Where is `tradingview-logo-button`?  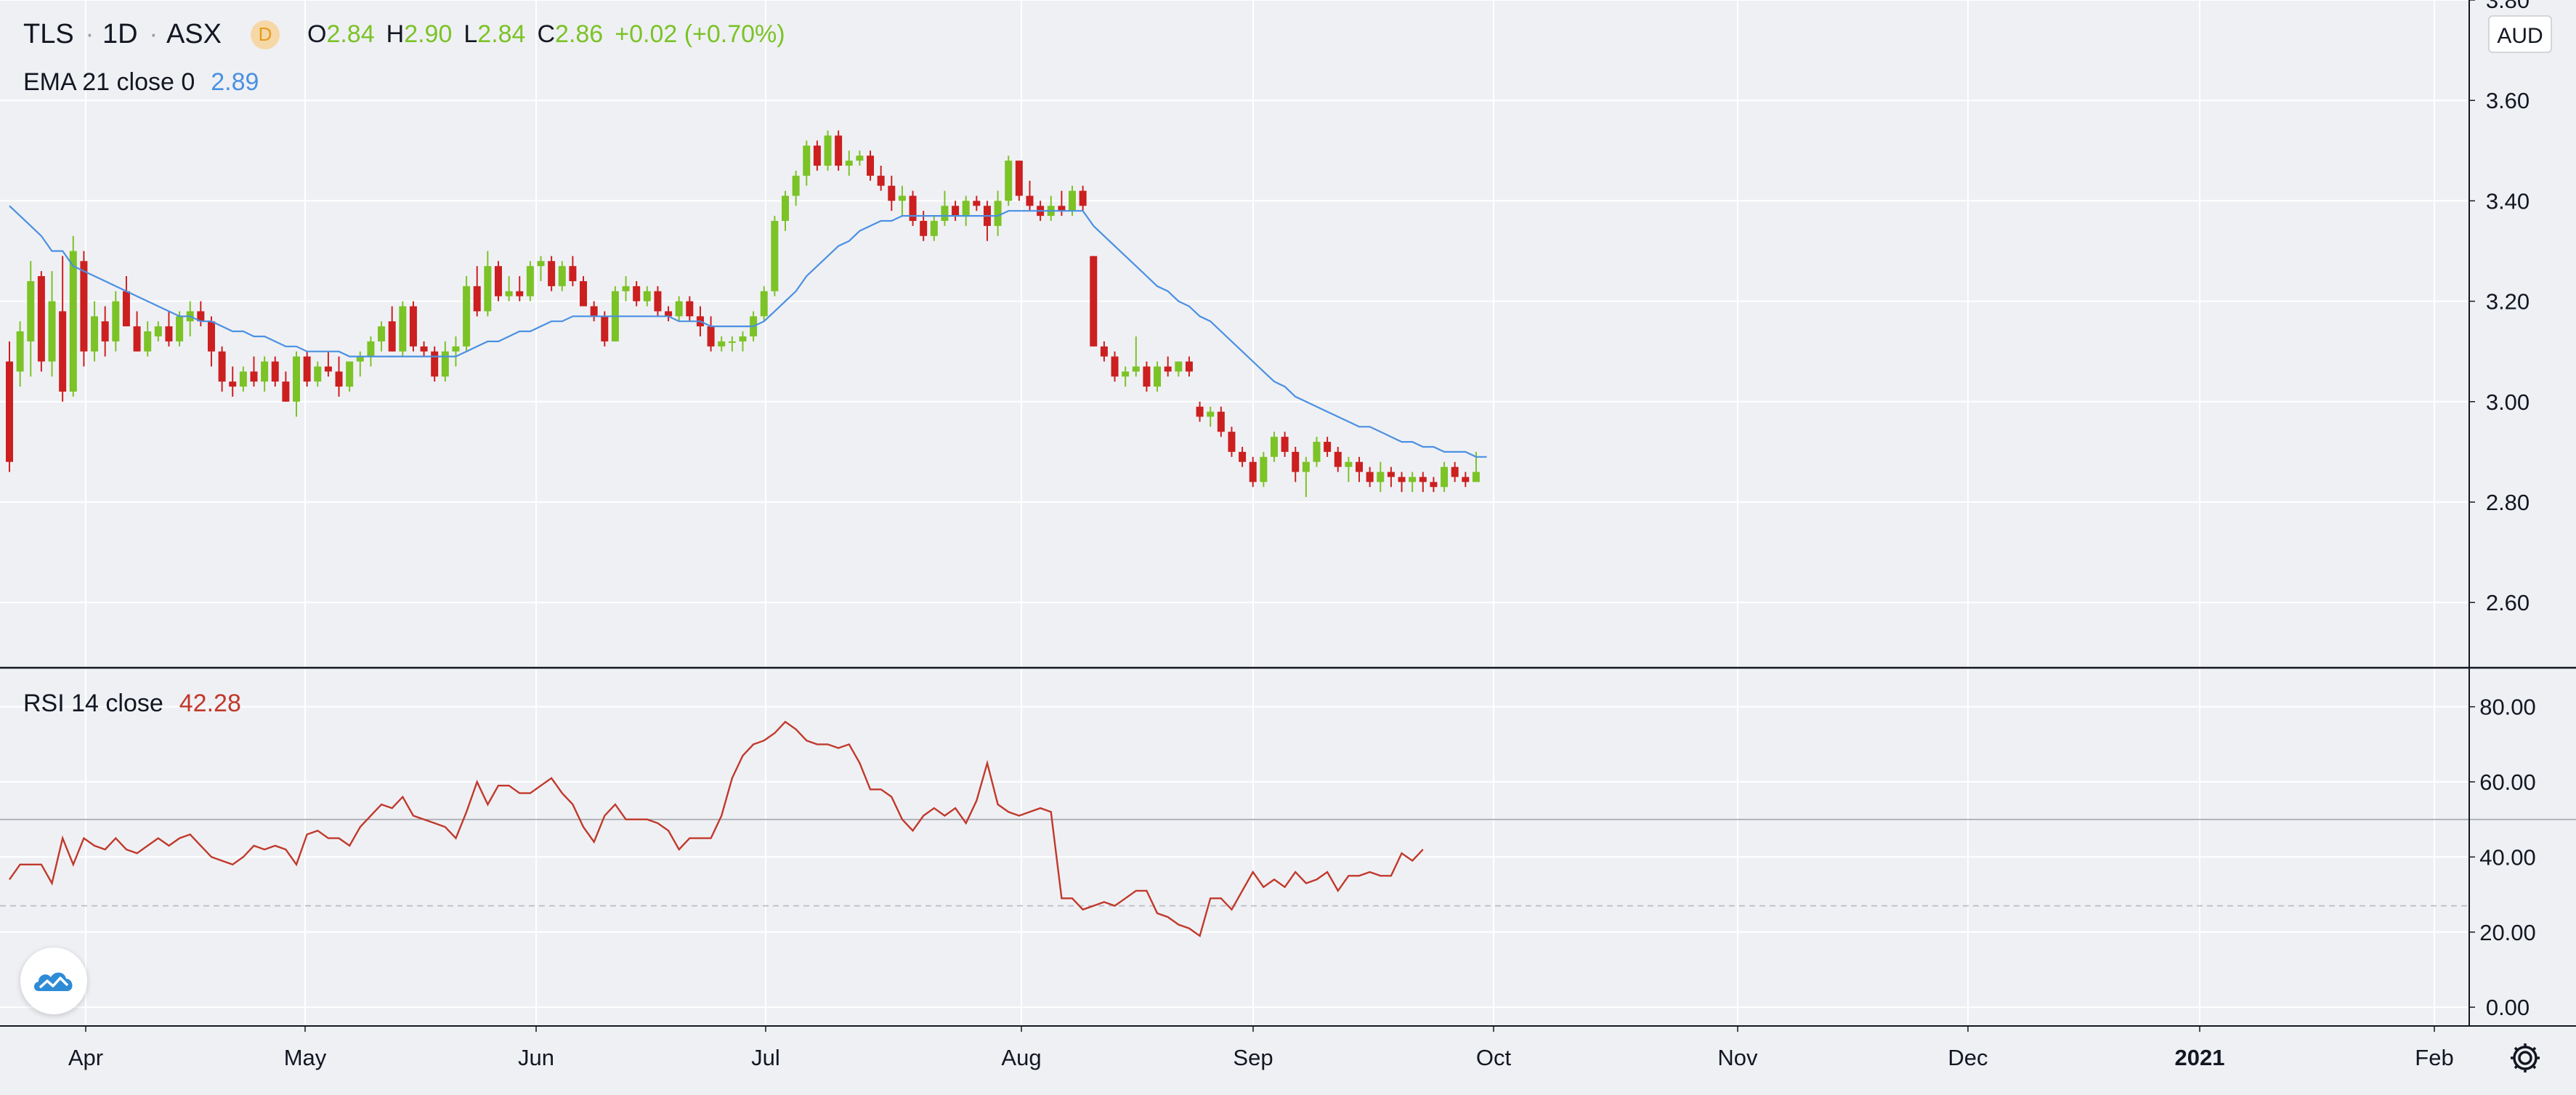
tradingview-logo-button is located at coordinates (53, 980).